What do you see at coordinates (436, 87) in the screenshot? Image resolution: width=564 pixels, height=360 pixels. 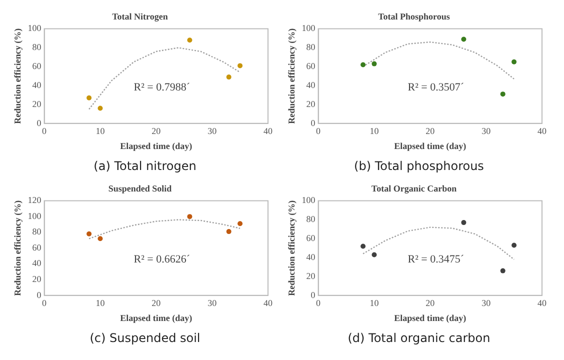 I see `annotation: R² = 0.3507´` at bounding box center [436, 87].